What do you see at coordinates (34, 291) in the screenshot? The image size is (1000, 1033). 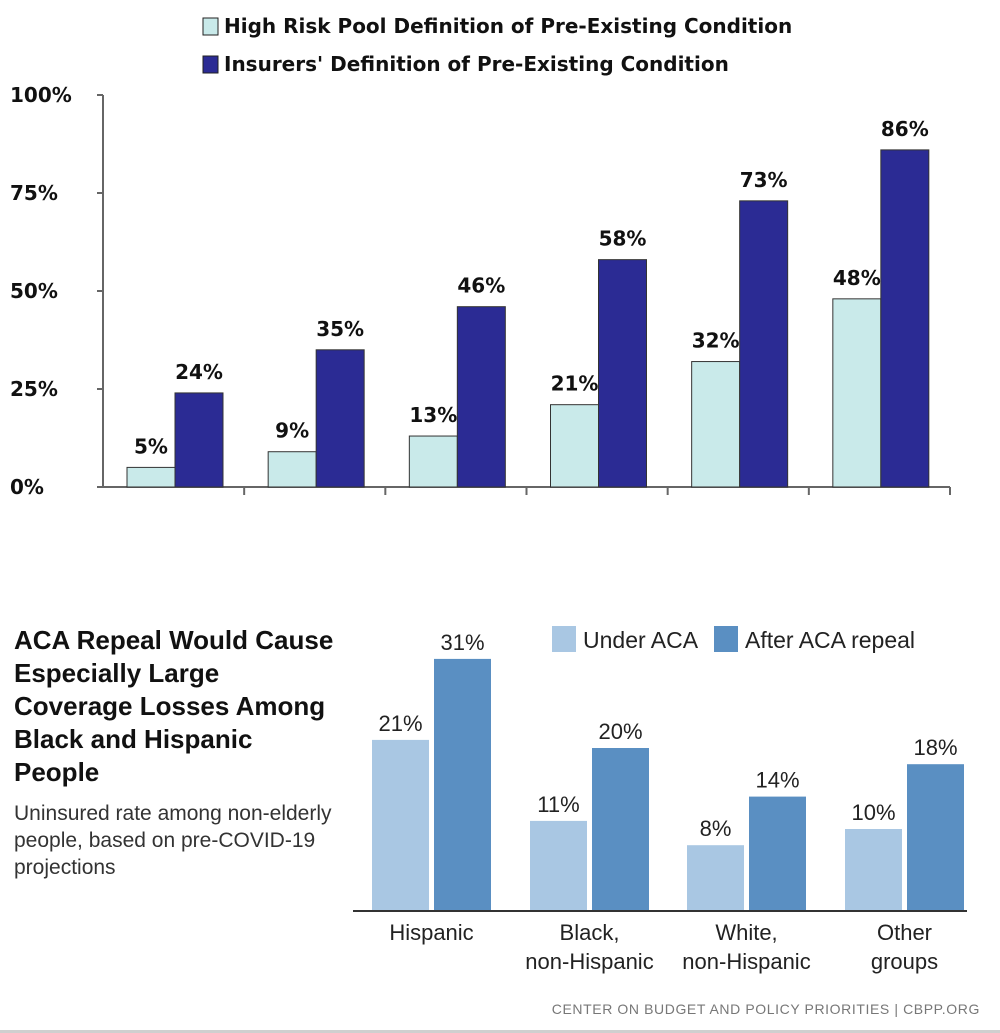 I see `y-tick-label: 50%` at bounding box center [34, 291].